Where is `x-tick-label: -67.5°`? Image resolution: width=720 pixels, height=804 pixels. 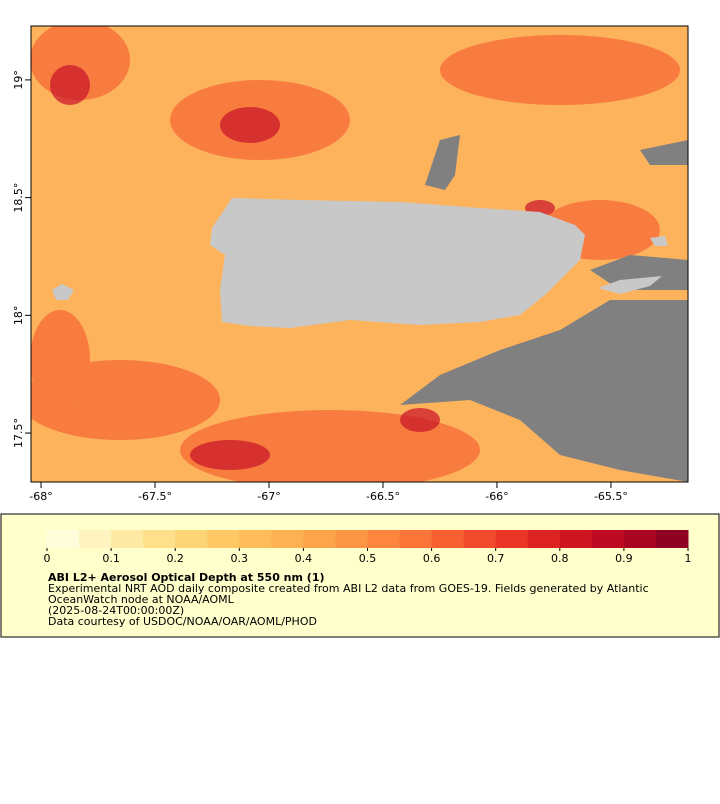
x-tick-label: -67.5° is located at coordinates (155, 496).